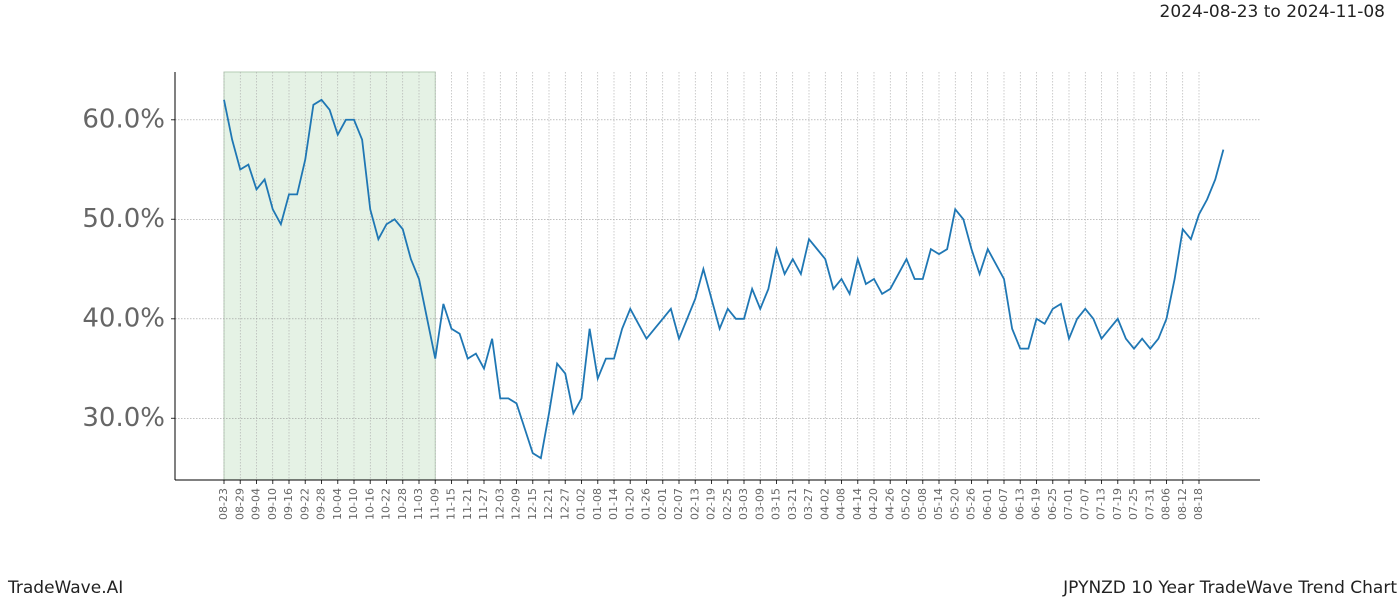  Describe the element at coordinates (1272, 12) in the screenshot. I see `date-range: 2024-08-23 to 2024-11-08` at that location.